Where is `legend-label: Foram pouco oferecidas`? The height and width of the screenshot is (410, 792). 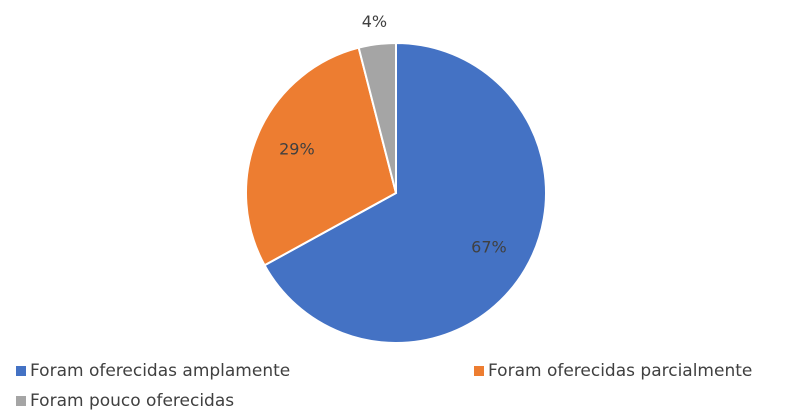 legend-label: Foram pouco oferecidas is located at coordinates (132, 400).